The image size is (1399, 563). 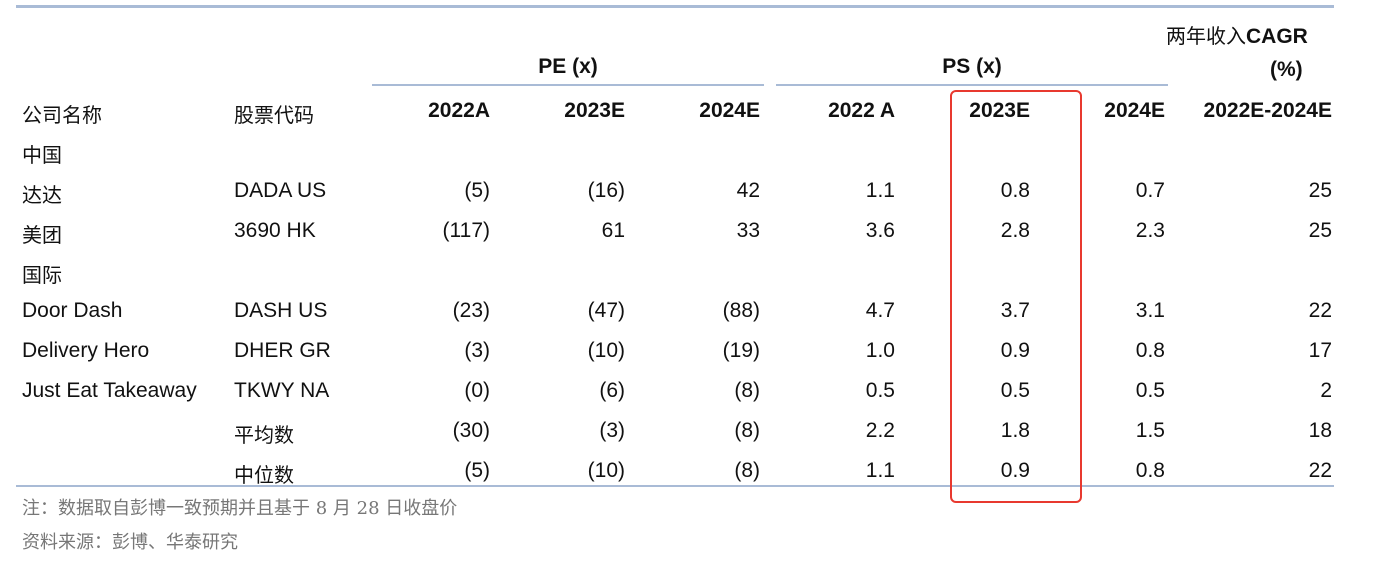 What do you see at coordinates (675, 6) in the screenshot?
I see `table-top-rule` at bounding box center [675, 6].